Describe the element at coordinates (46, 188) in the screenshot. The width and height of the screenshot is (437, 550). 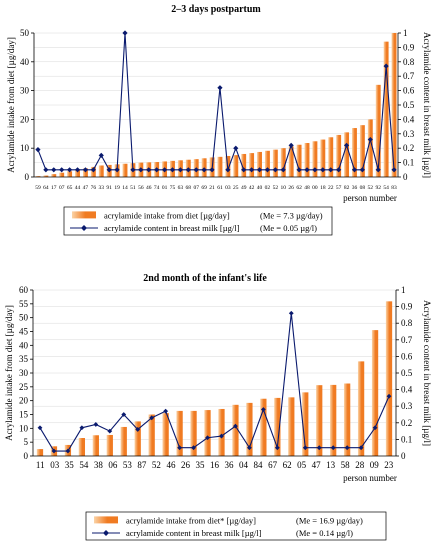
I see `x-tick-label: 64` at that location.